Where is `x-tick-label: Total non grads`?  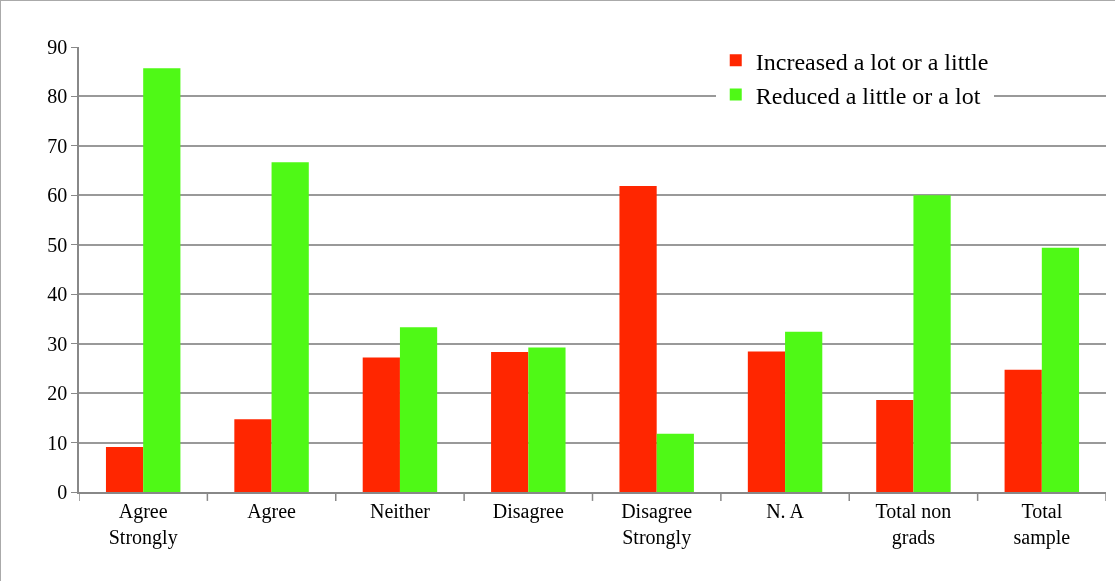
x-tick-label: Total non grads is located at coordinates (913, 524).